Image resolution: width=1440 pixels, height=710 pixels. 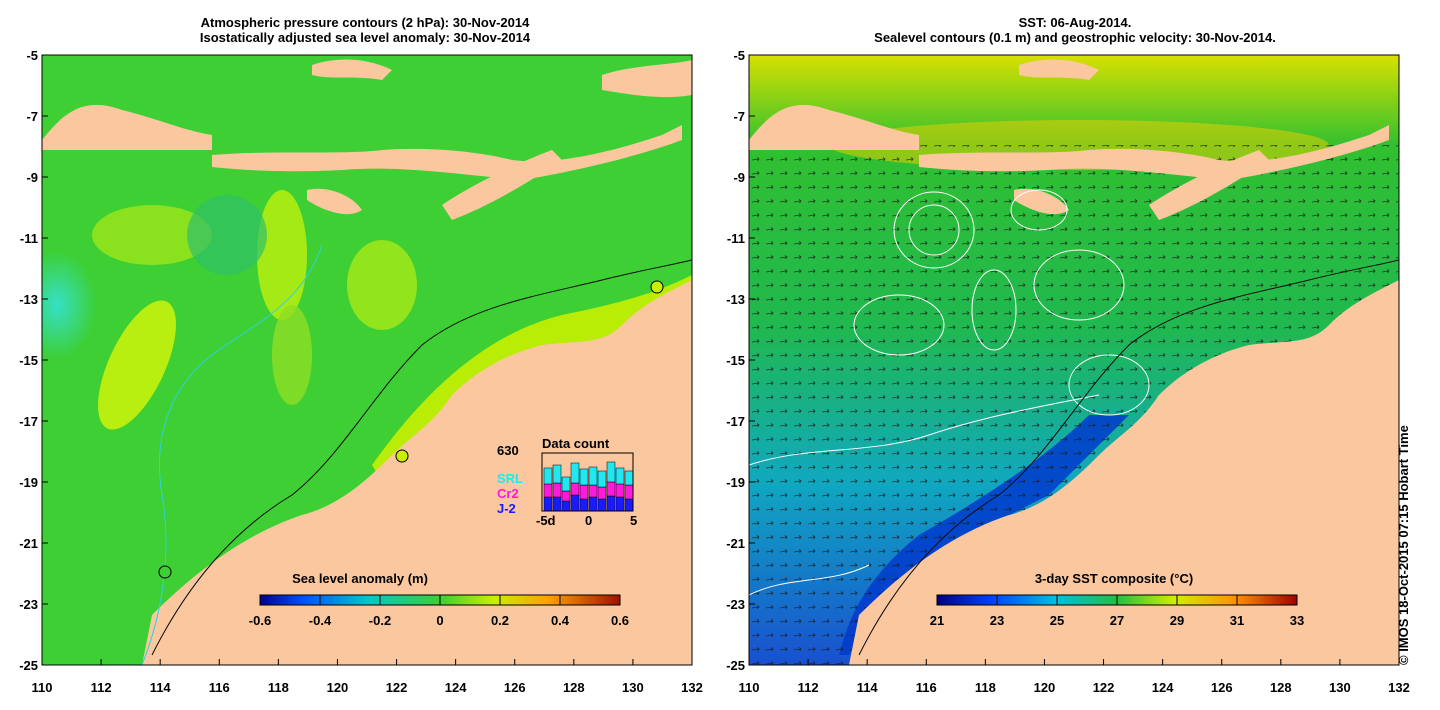 What do you see at coordinates (508, 493) in the screenshot?
I see `legend-cr2: Cr2` at bounding box center [508, 493].